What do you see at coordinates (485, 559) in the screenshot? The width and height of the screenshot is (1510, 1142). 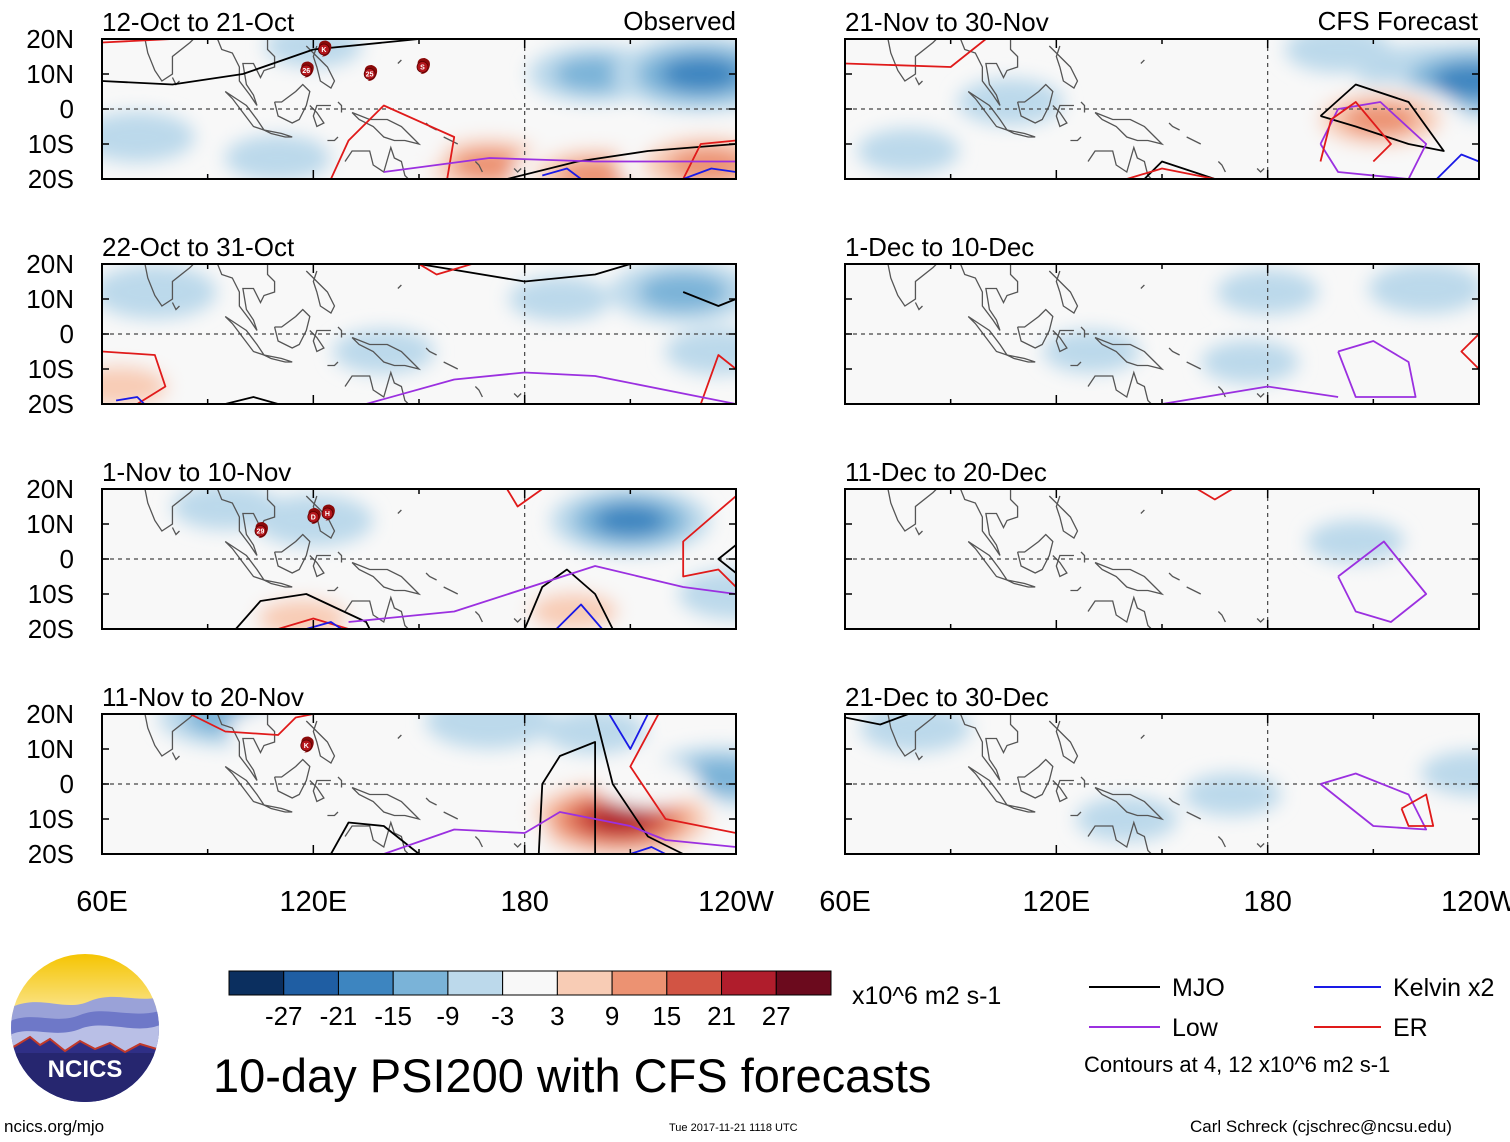 I see `wave-contours` at bounding box center [485, 559].